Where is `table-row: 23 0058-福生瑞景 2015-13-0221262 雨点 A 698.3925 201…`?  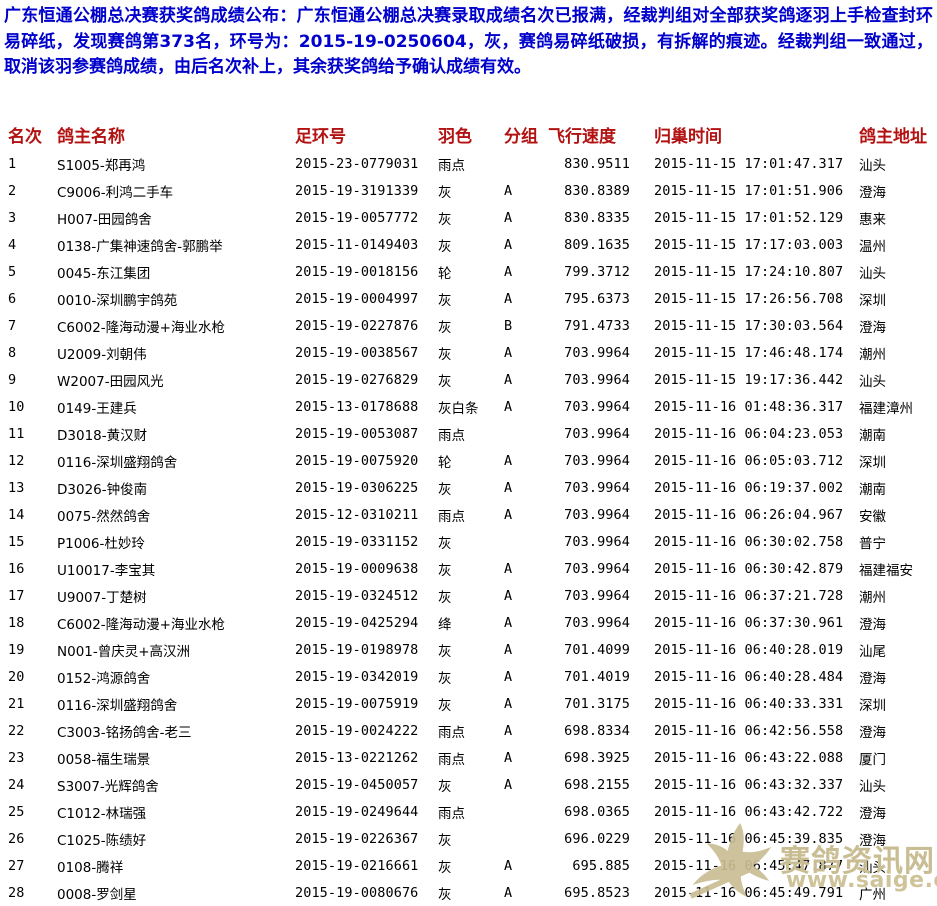 table-row: 23 0058-福生瑞景 2015-13-0221262 雨点 A 698.3925 201… is located at coordinates (468, 757).